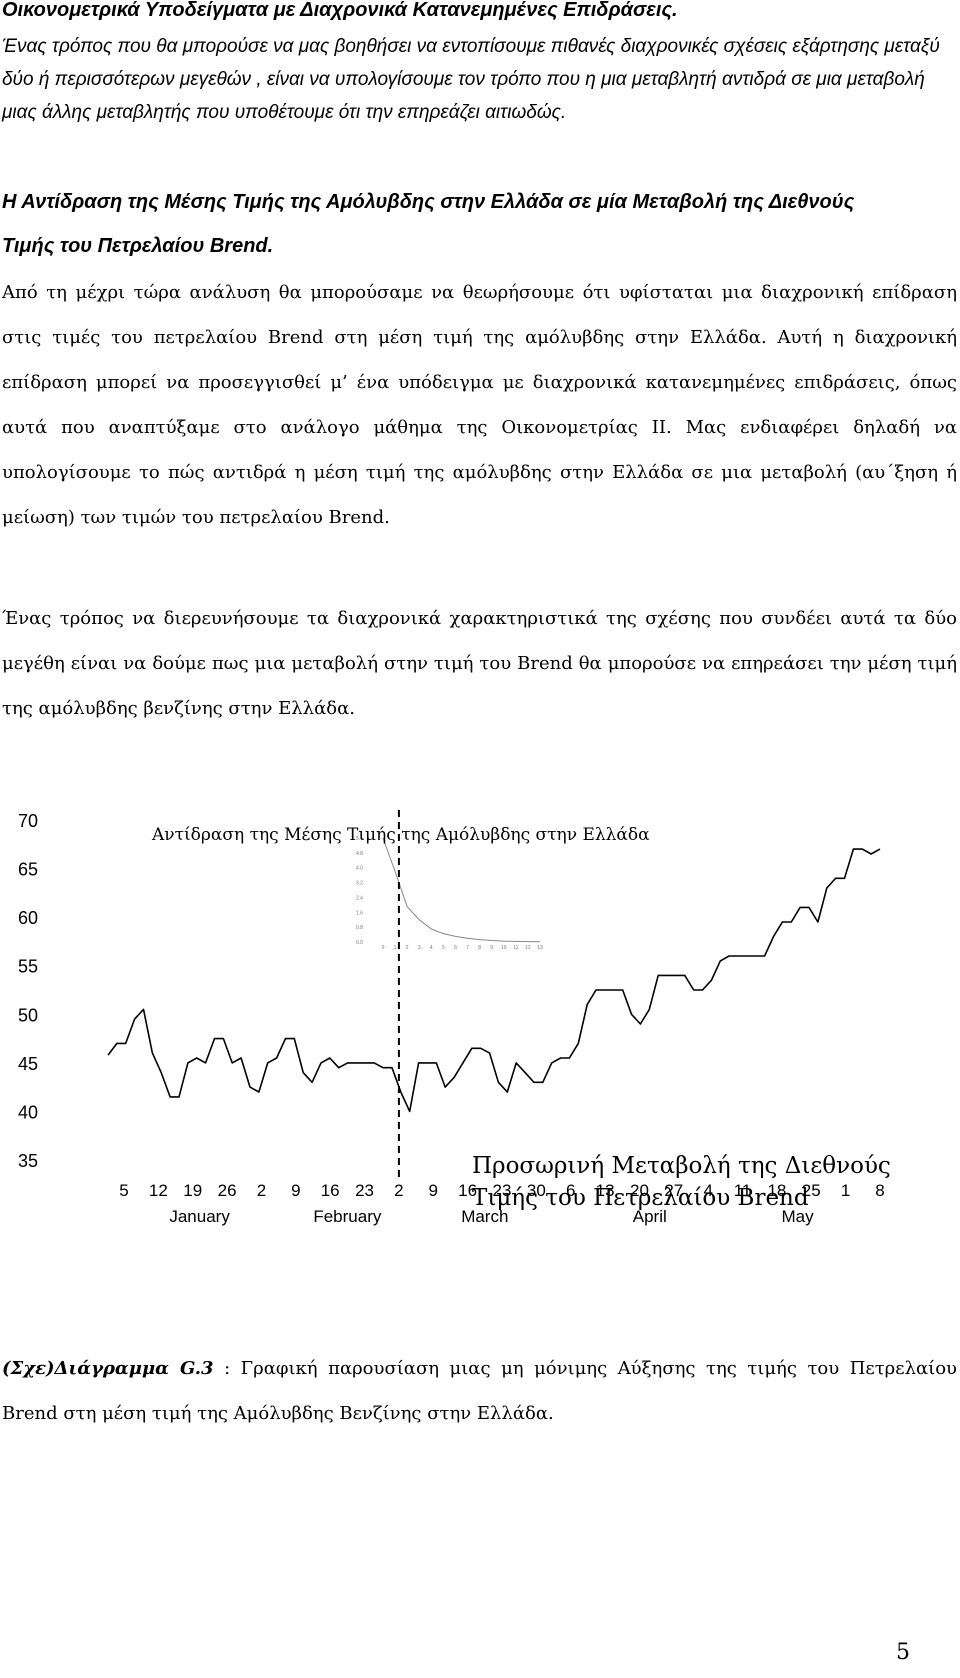 This screenshot has height=1678, width=960. What do you see at coordinates (28, 991) in the screenshot?
I see `y-axis: 70 65 60 55 50 45 40 35` at bounding box center [28, 991].